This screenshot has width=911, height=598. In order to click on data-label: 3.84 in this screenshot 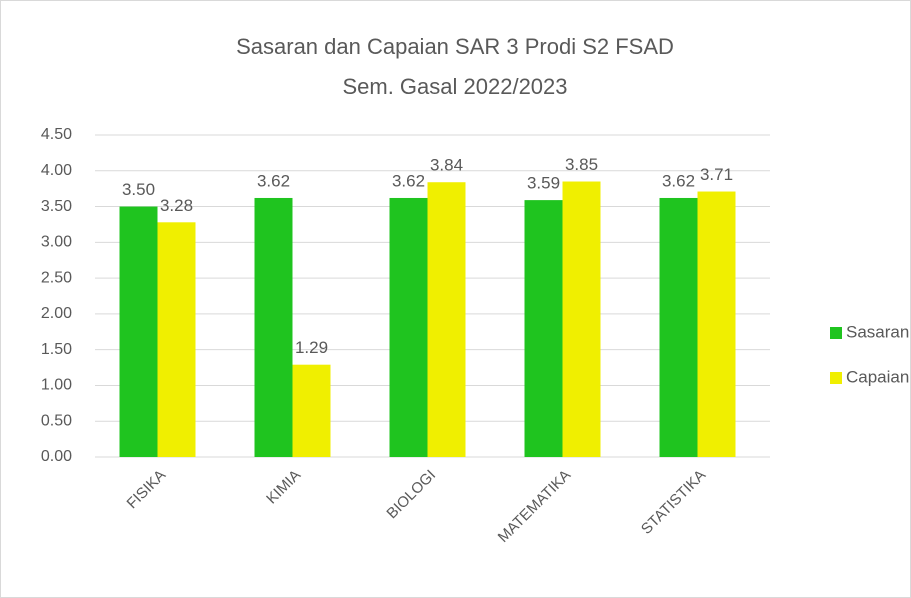, I will do `click(446, 165)`.